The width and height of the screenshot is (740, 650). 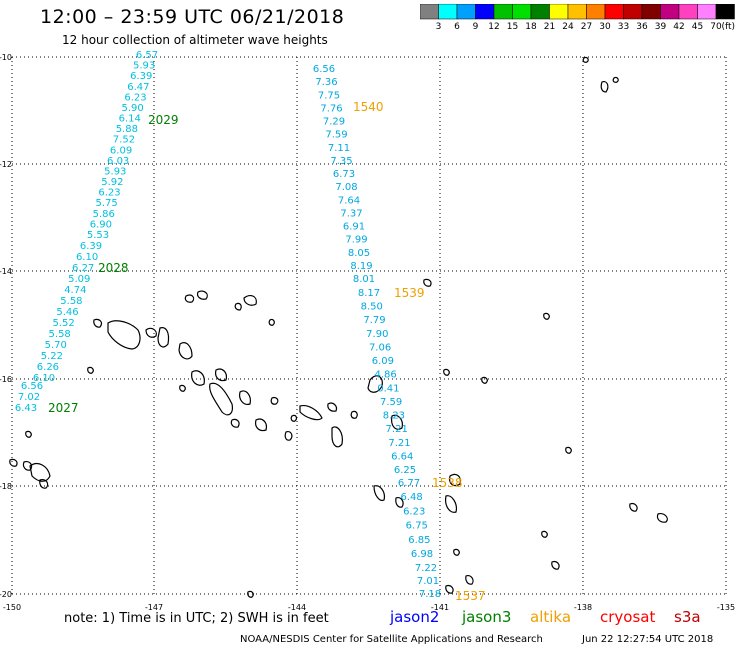 What do you see at coordinates (356, 240) in the screenshot?
I see `swh-value: 7.99` at bounding box center [356, 240].